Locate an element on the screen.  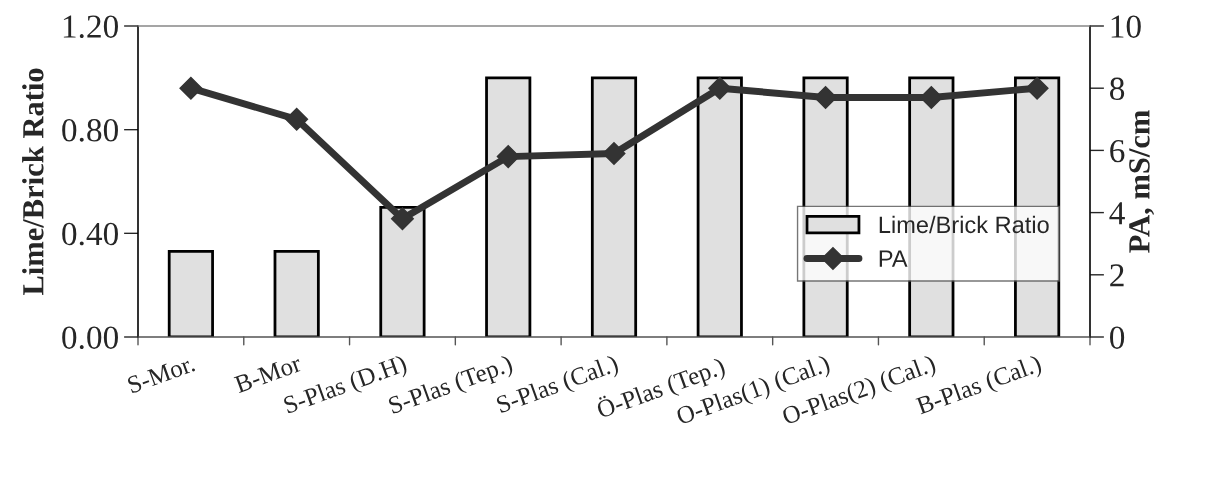
y2-tick-label: 10 is located at coordinates (1126, 26).